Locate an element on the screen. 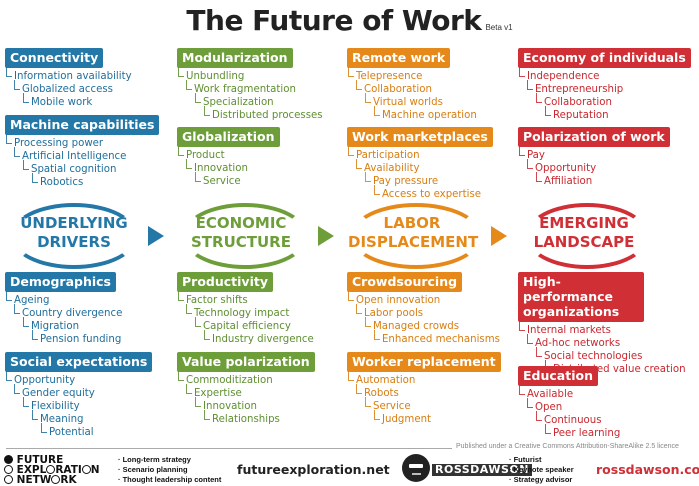  list-item: Factor shifts is located at coordinates (246, 299).